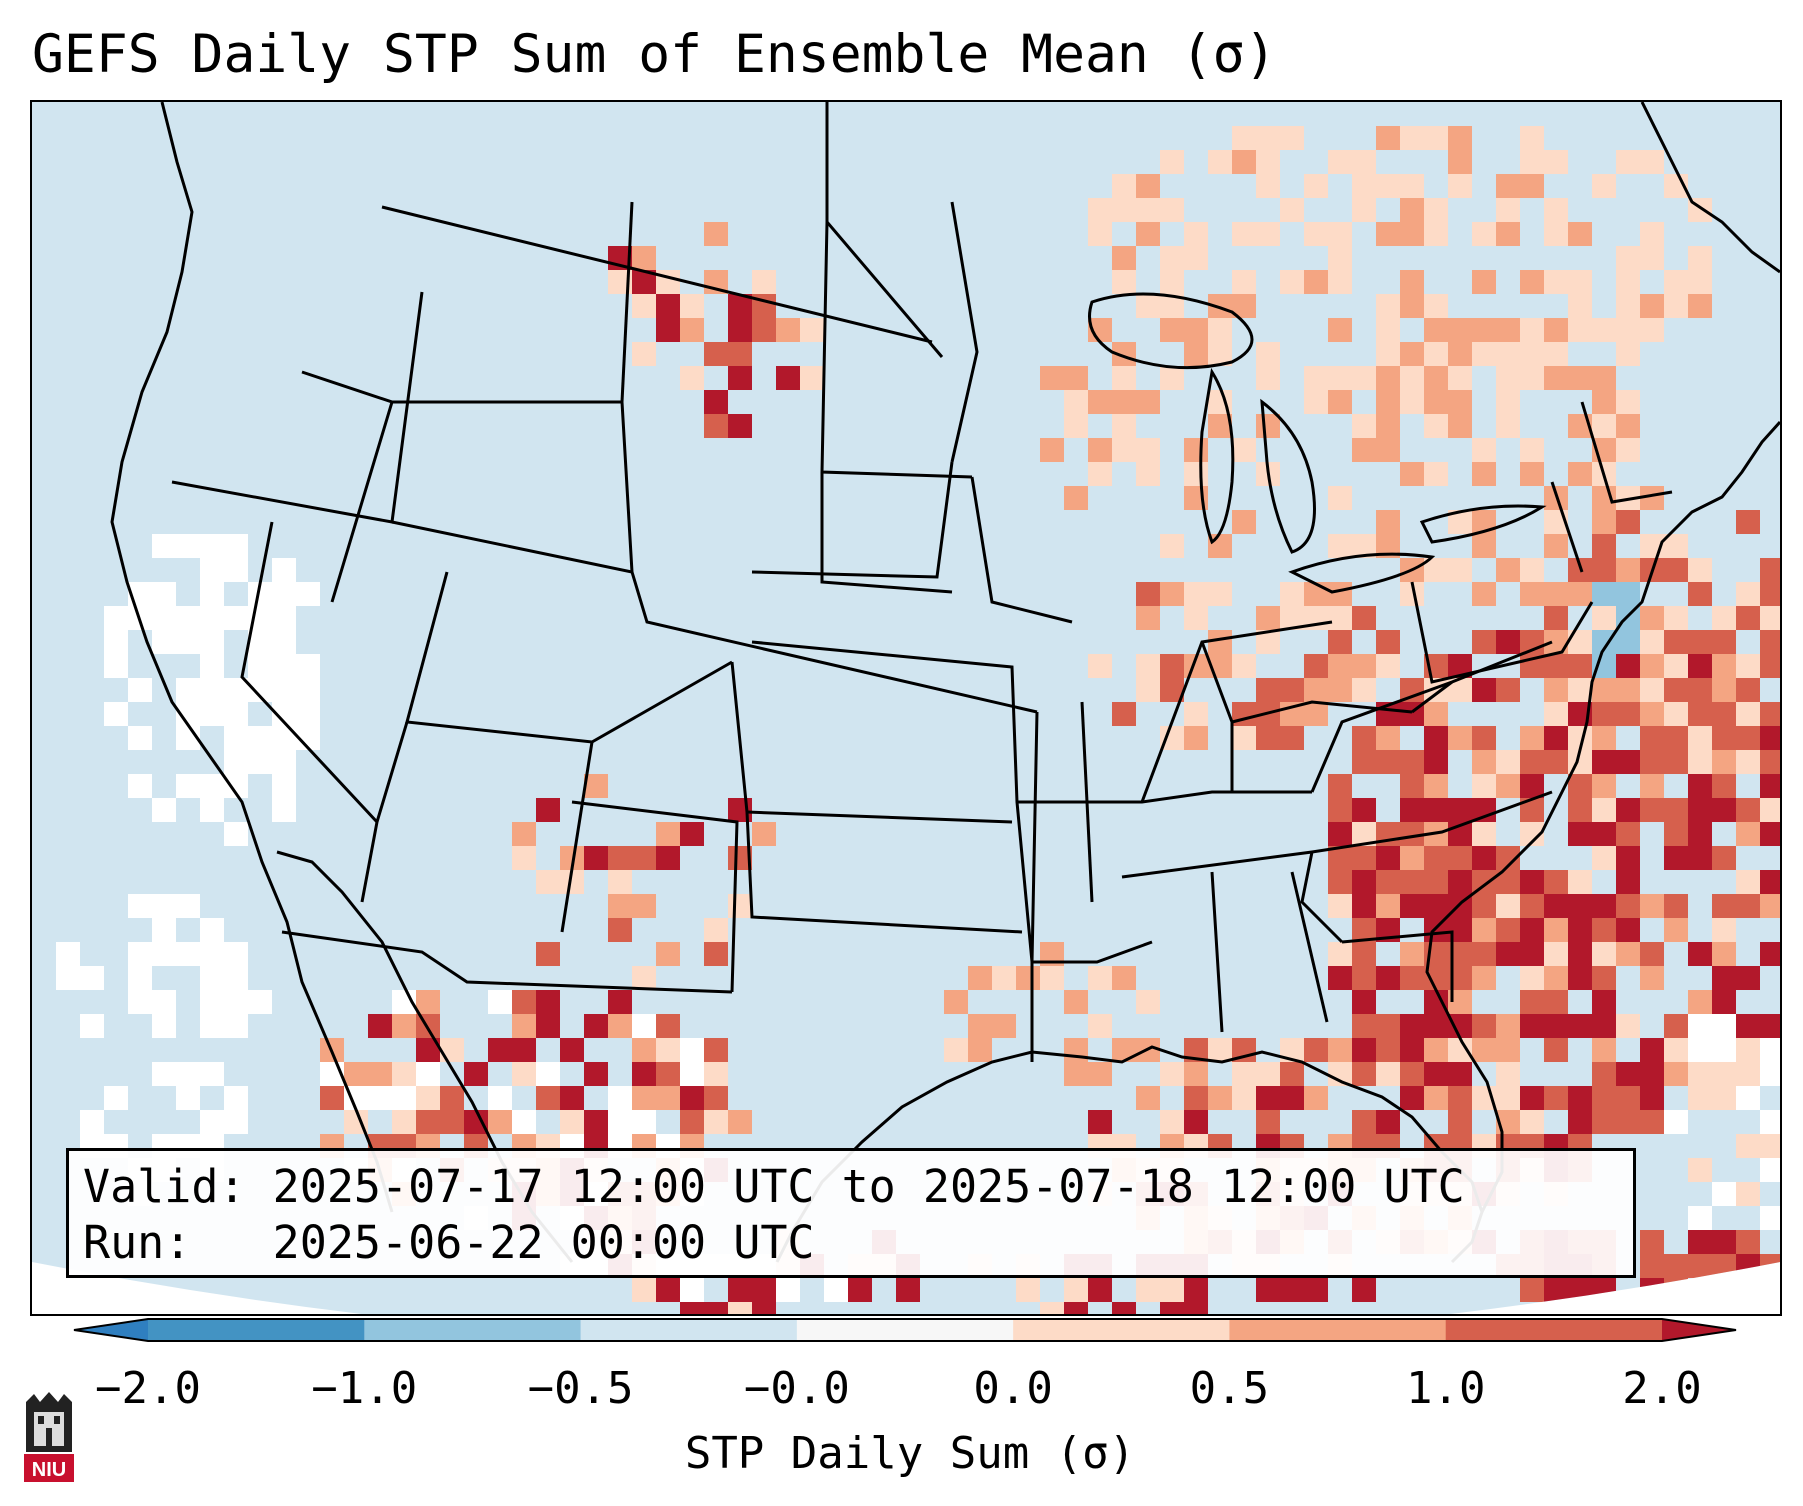 The height and width of the screenshot is (1506, 1803). Describe the element at coordinates (1699, 1330) in the screenshot. I see `colorbar-extend-high` at that location.